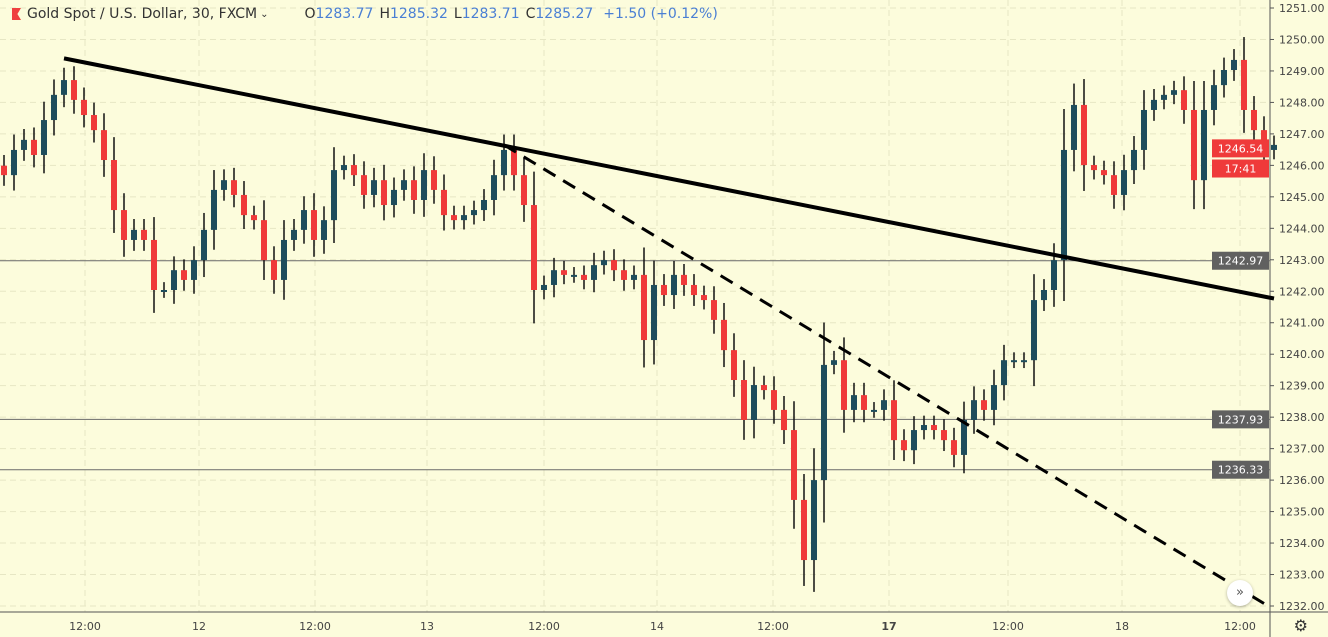 The width and height of the screenshot is (1328, 637). What do you see at coordinates (1302, 543) in the screenshot?
I see `price-tick-label: 1234.00` at bounding box center [1302, 543].